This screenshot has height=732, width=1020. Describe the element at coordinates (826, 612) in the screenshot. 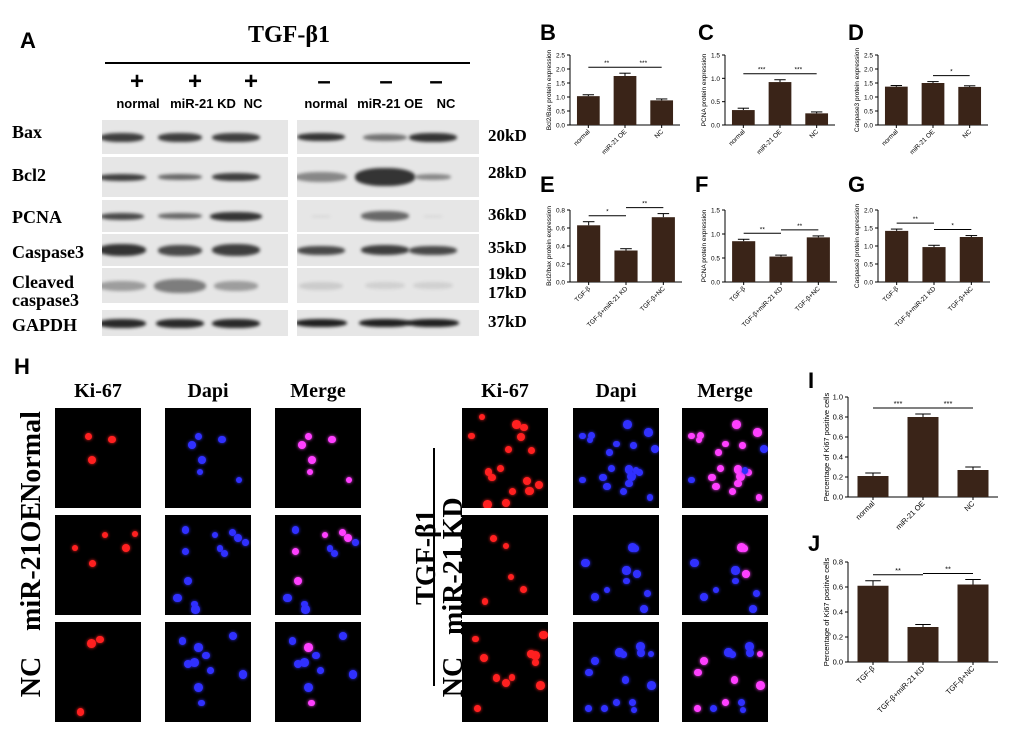

I see `y-axis-label: Percentage of Ki67 positive cells` at that location.